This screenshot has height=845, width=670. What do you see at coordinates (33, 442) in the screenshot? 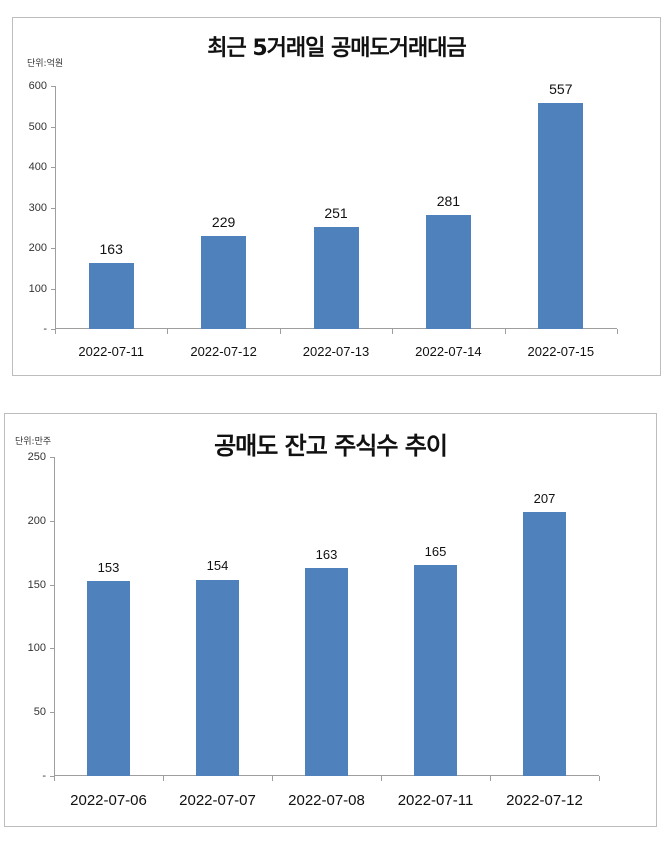
I see `chart-2-unit-label: 단위:만주` at bounding box center [33, 442].